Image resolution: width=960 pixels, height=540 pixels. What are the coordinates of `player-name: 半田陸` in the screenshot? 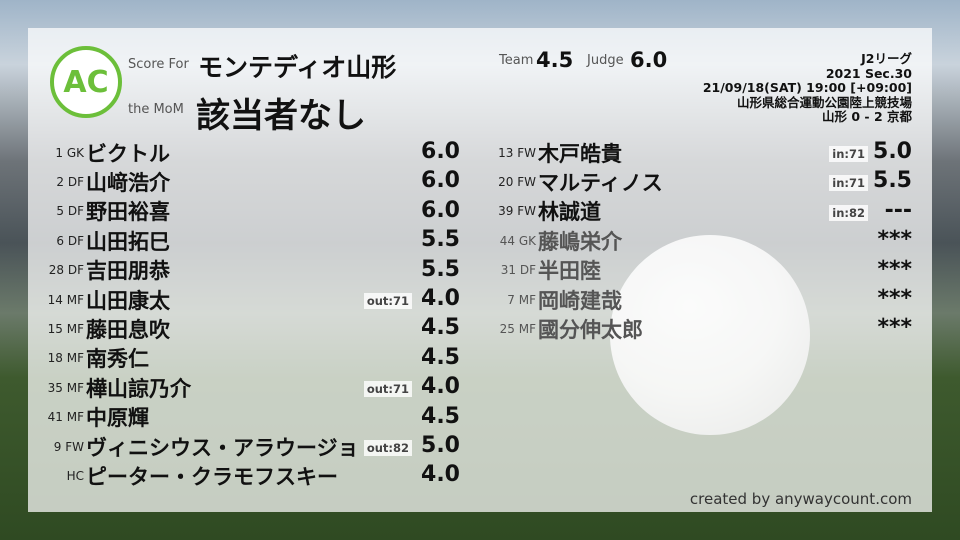 It's located at (569, 271).